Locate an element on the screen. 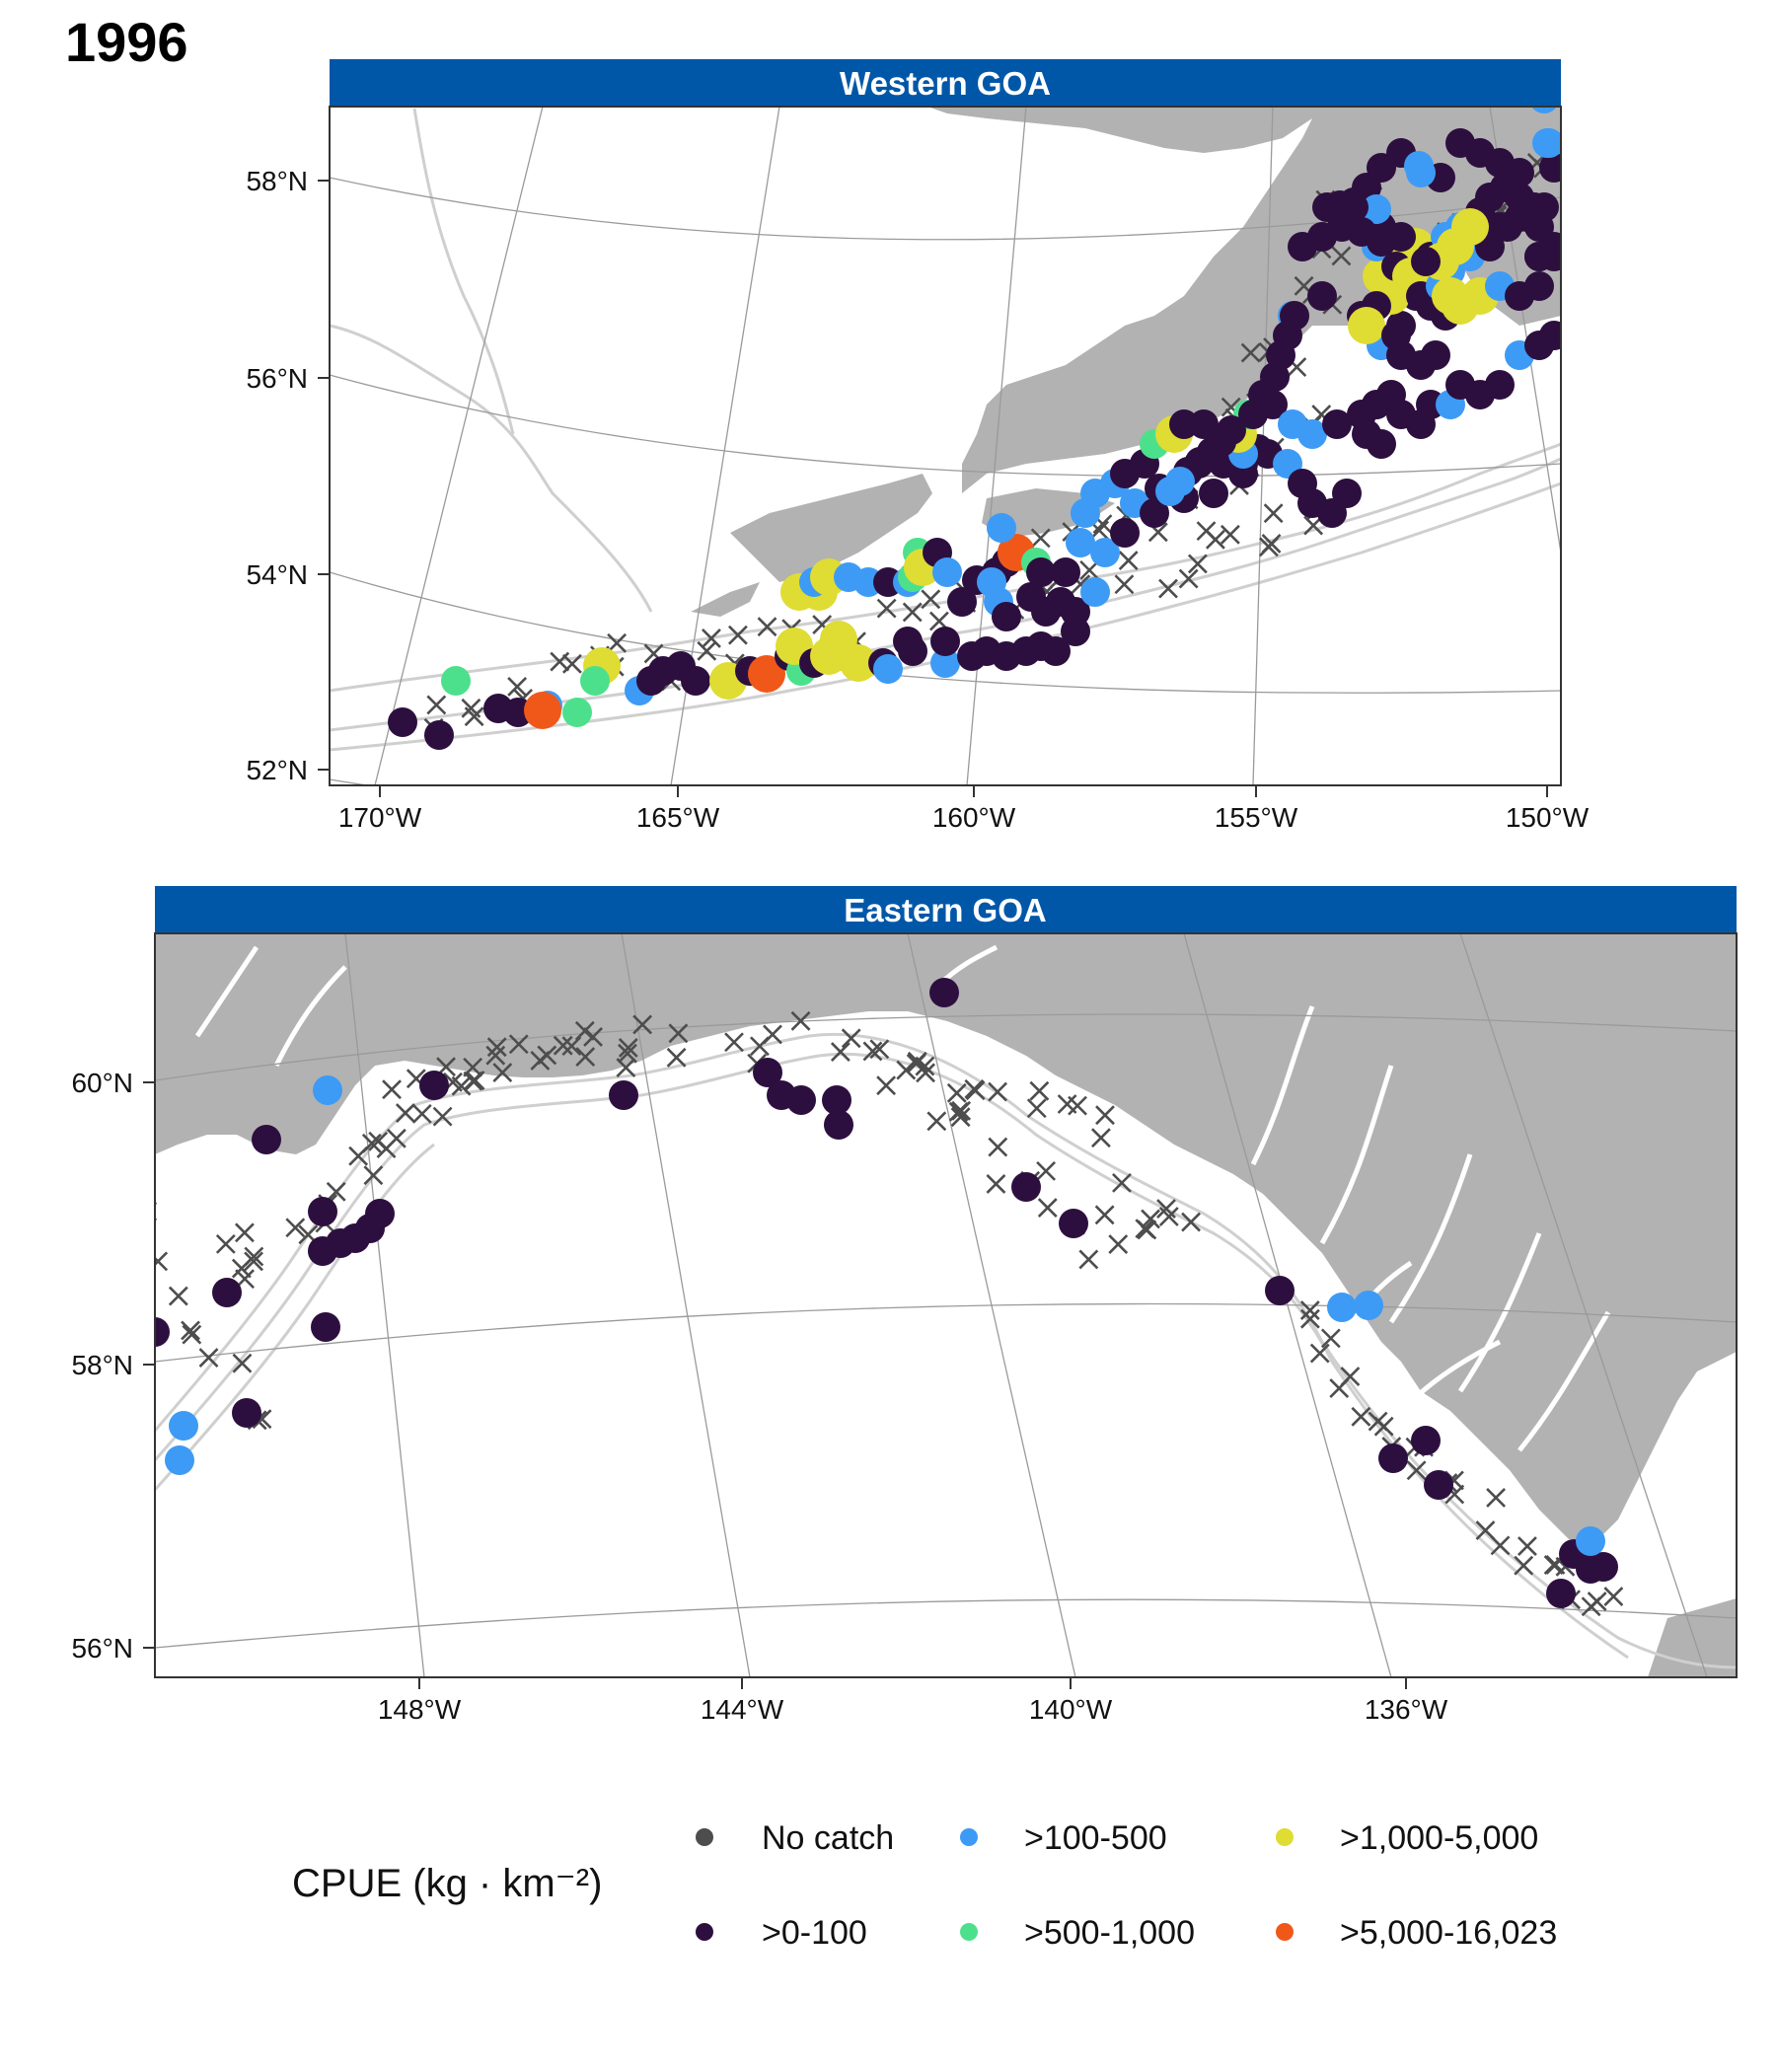  legend-key-no-catch is located at coordinates (705, 1837).